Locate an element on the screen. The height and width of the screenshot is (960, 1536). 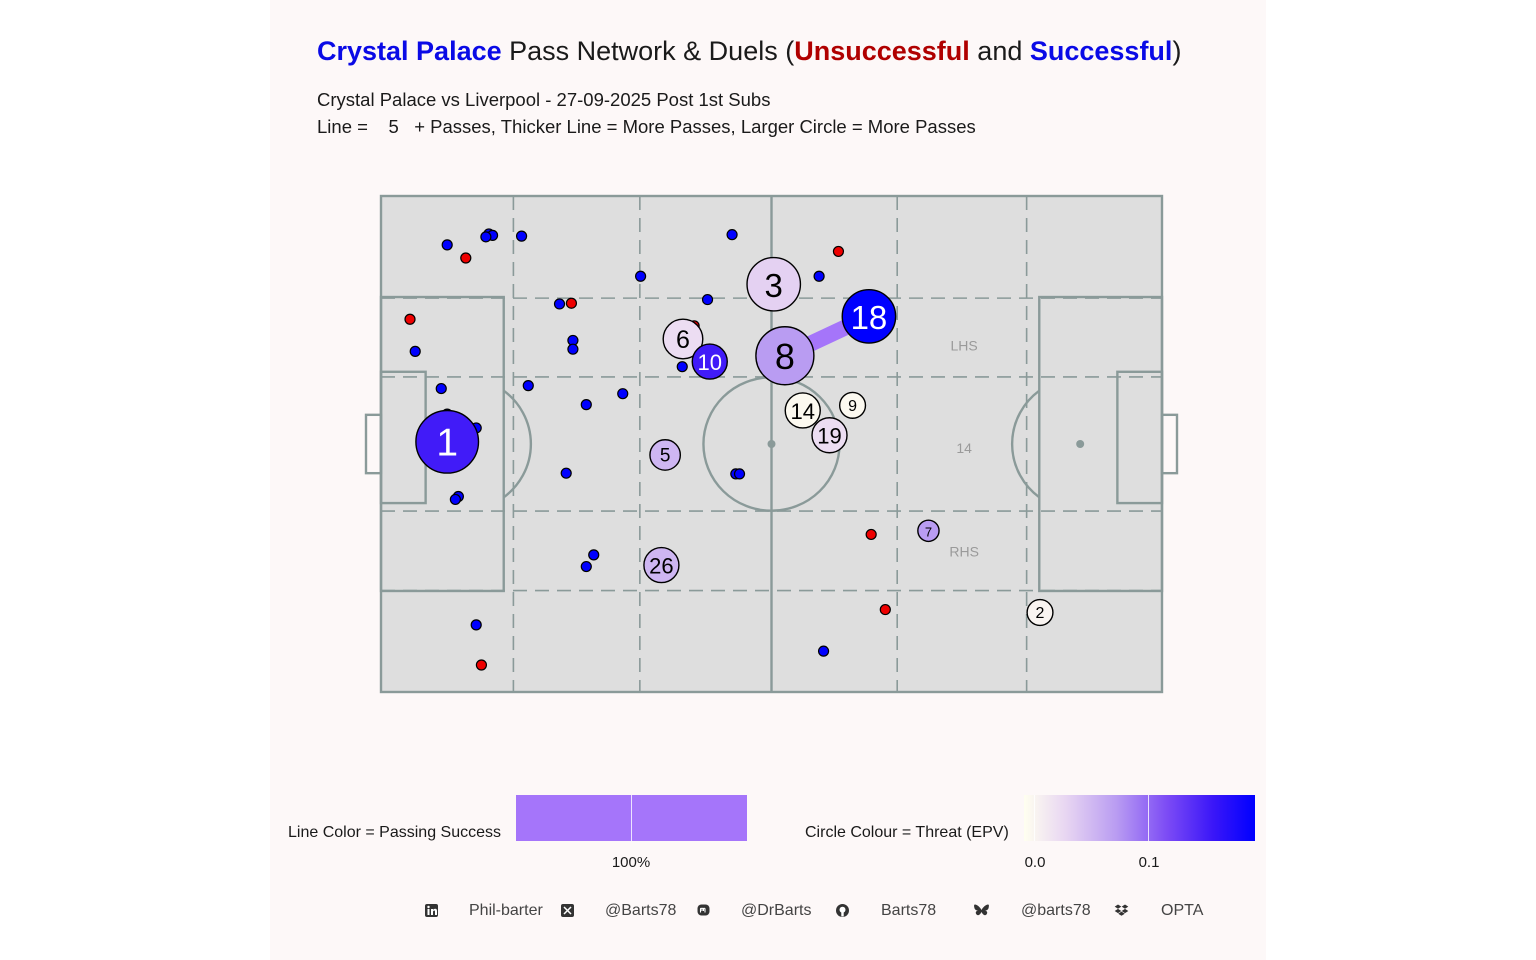
linkedin-icon is located at coordinates (431, 910).